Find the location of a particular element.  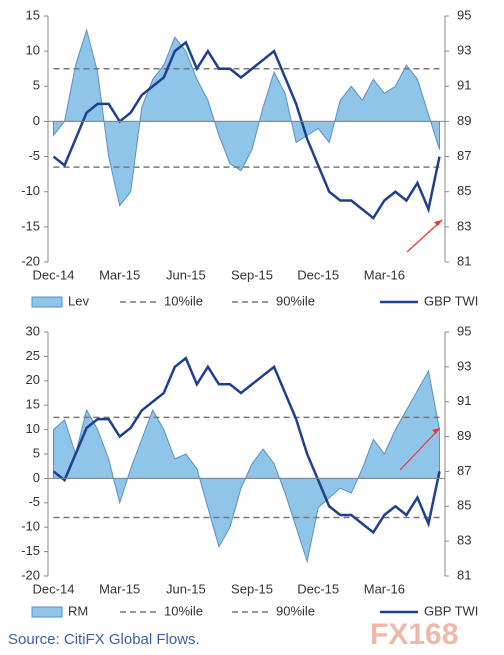

watermark: FX168 is located at coordinates (414, 634).